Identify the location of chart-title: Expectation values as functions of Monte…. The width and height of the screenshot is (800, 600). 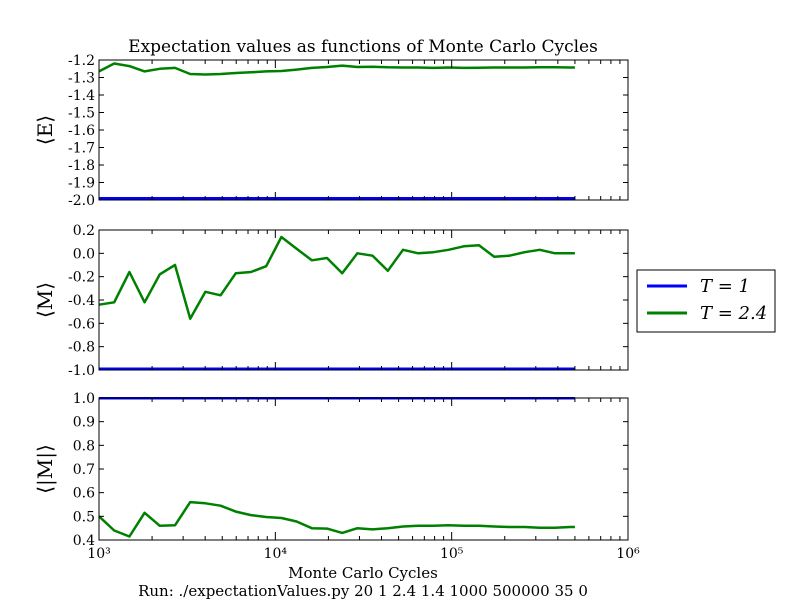
(363, 47).